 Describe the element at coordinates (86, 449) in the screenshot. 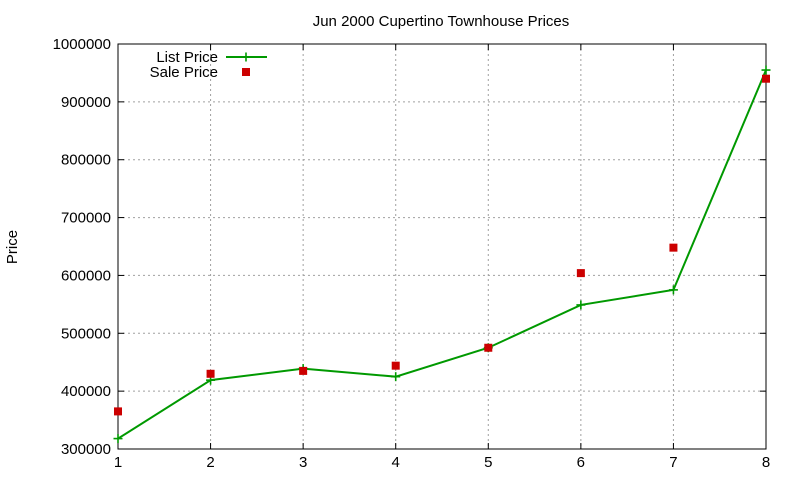

I see `y-tick-label: 300000` at that location.